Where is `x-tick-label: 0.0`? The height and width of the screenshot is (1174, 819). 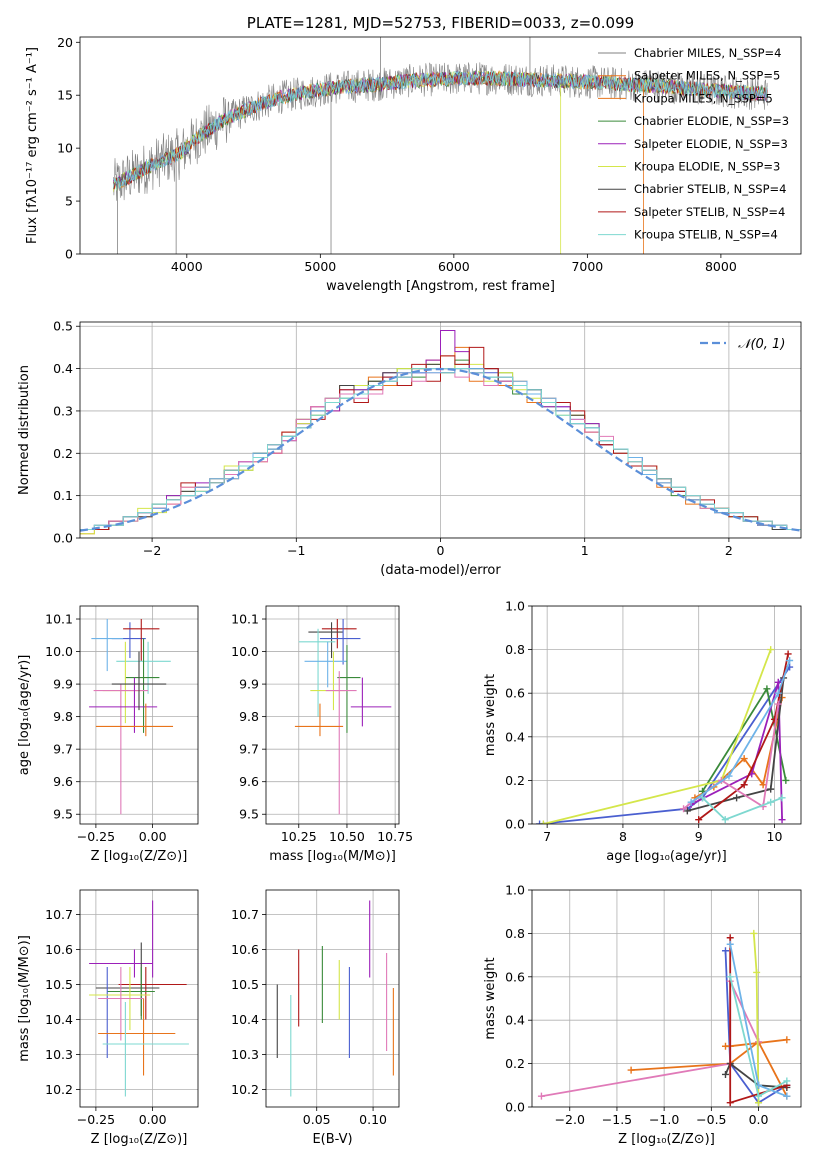 x-tick-label: 0.0 is located at coordinates (759, 1119).